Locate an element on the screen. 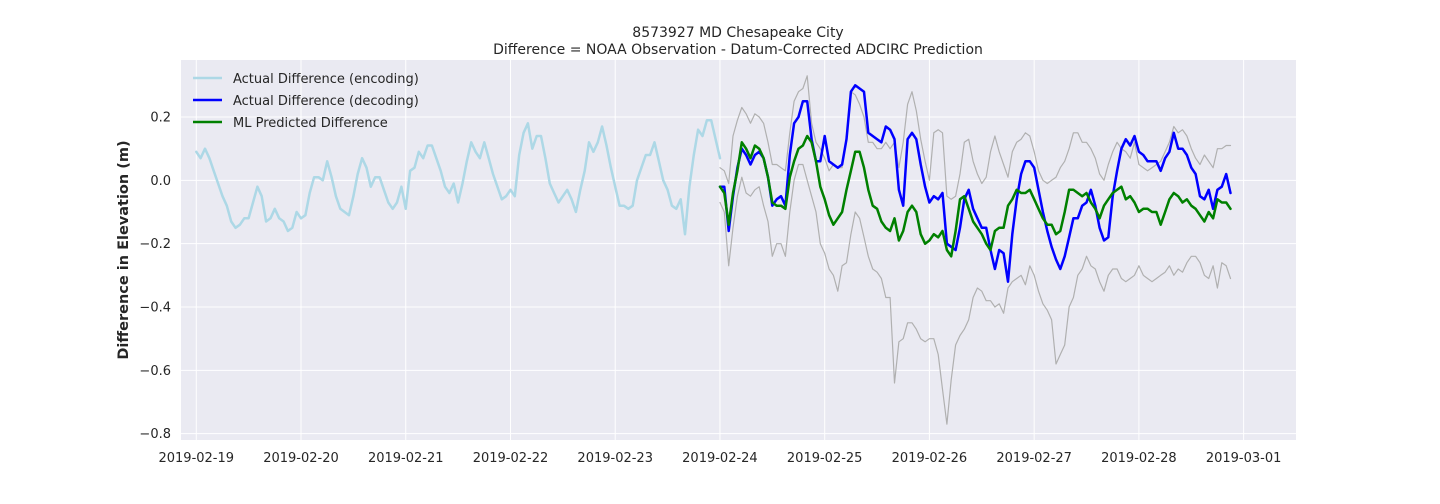 The height and width of the screenshot is (504, 1440). x-tick-label: 2019-02-24 is located at coordinates (720, 458).